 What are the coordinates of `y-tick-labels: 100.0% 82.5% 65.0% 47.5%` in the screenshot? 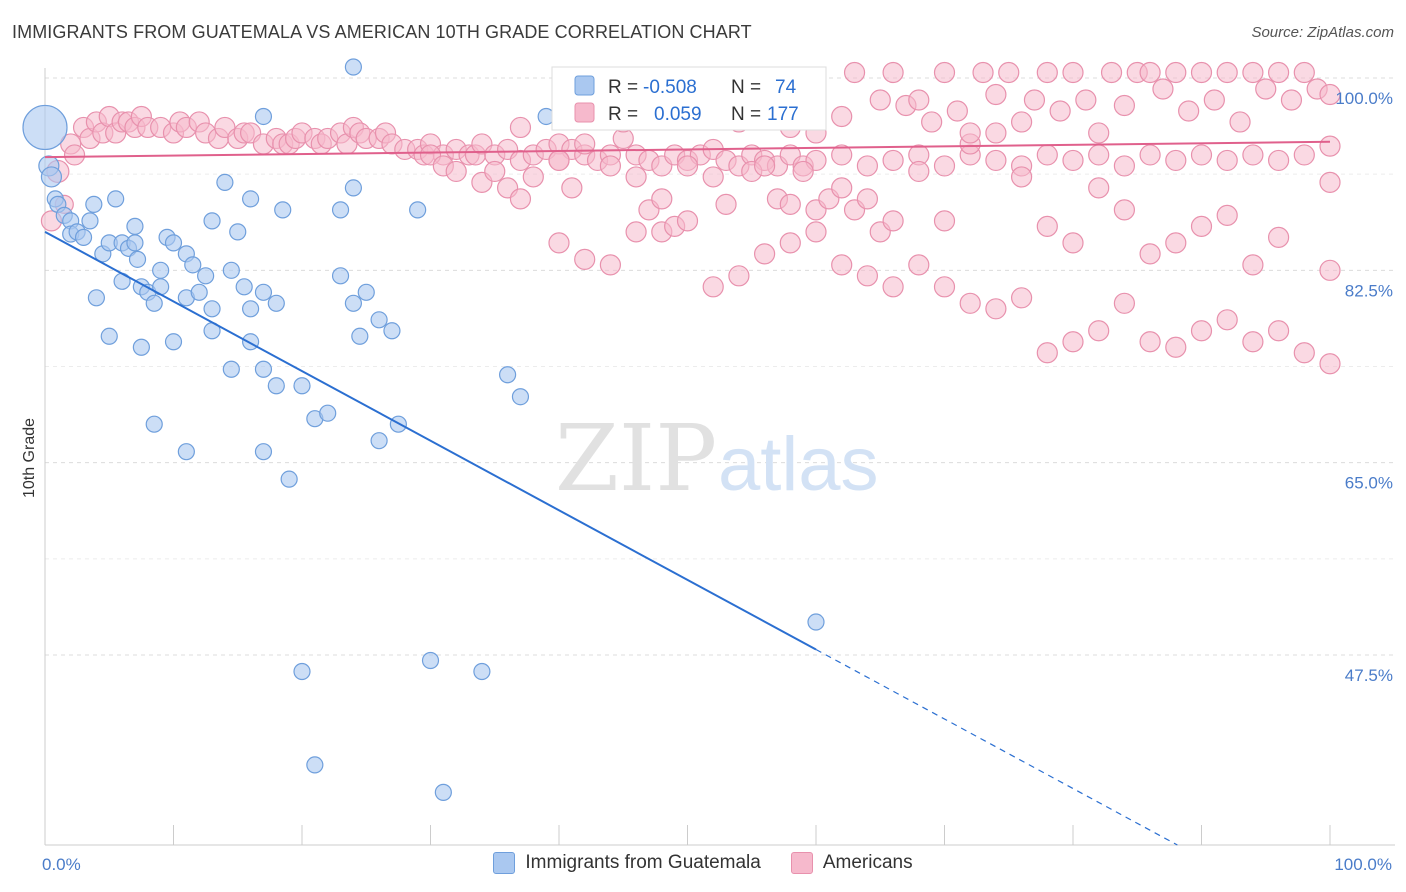 It's located at (1364, 387).